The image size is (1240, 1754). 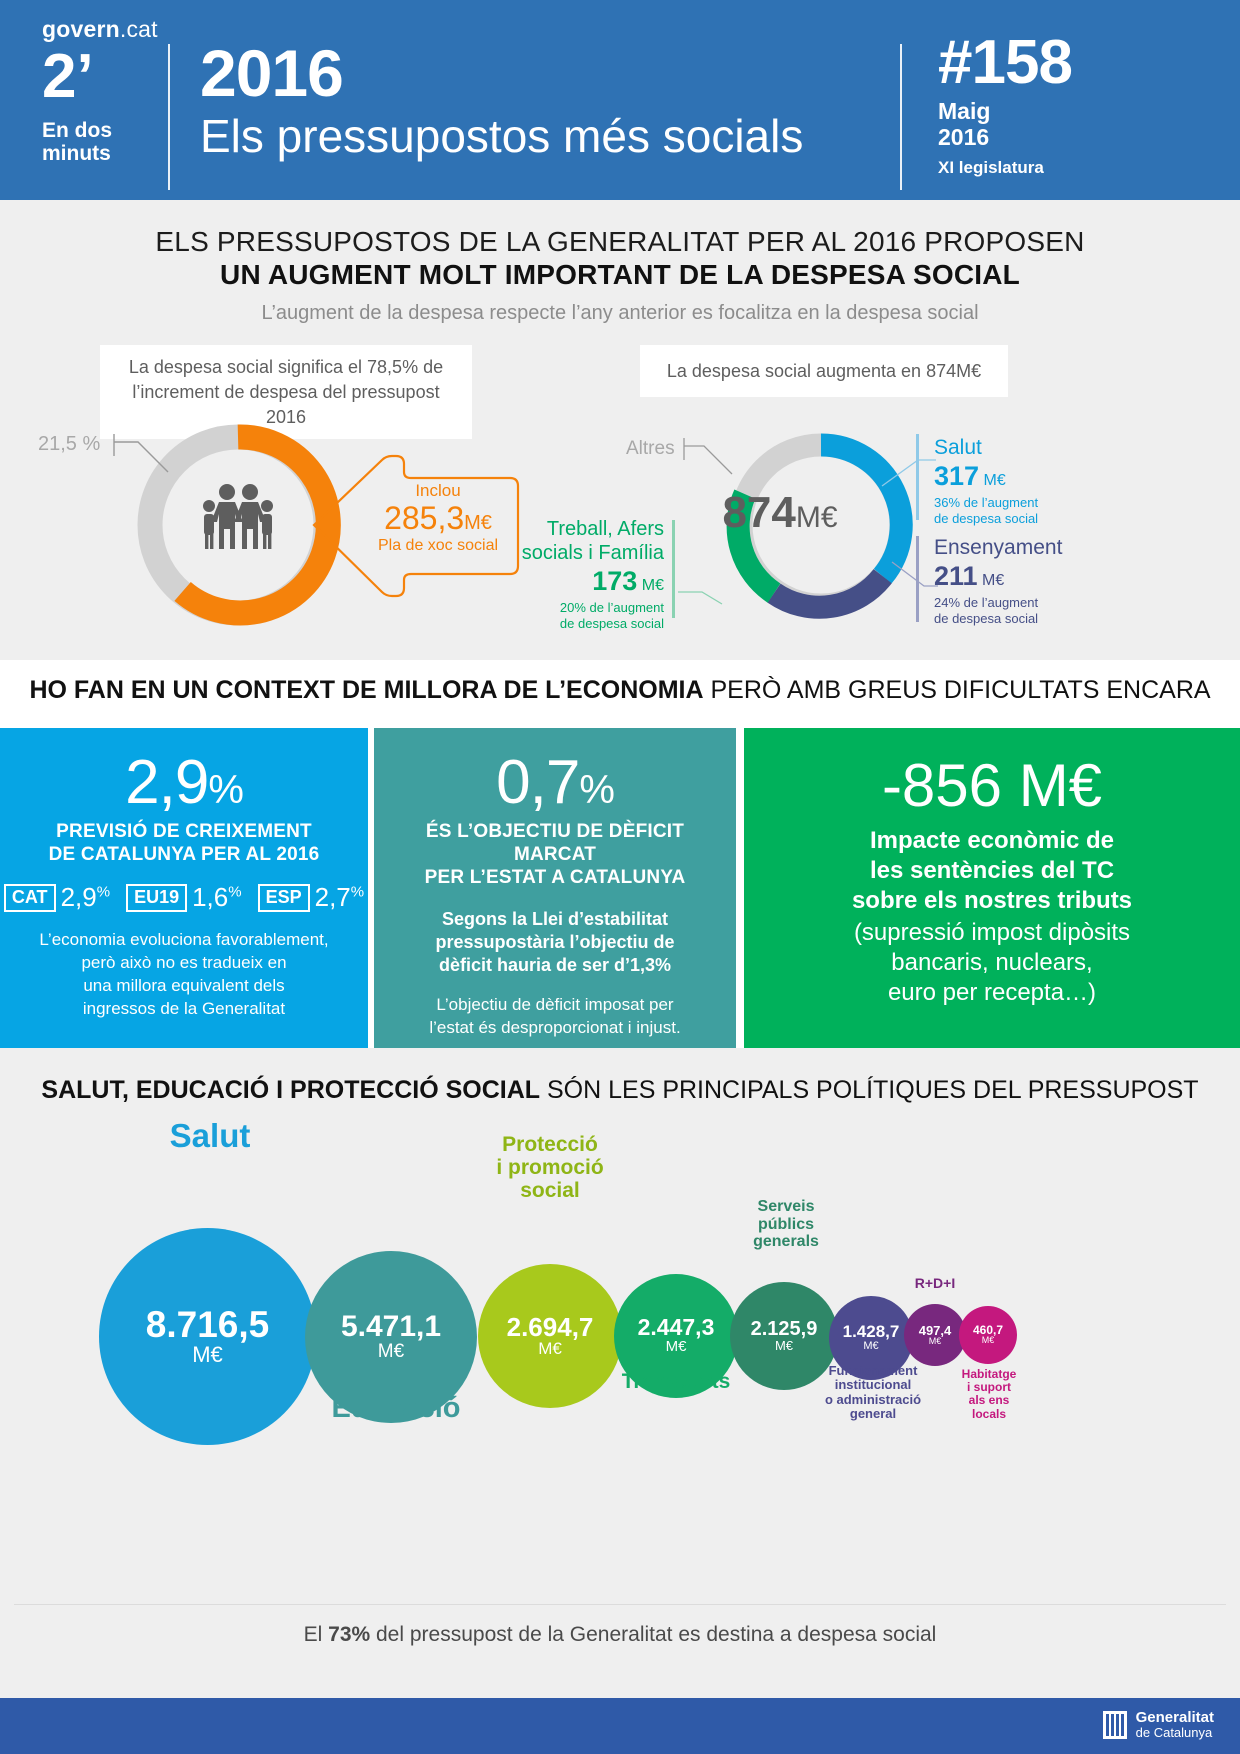 I want to click on callout-pla-xoc-social, so click(x=416, y=526).